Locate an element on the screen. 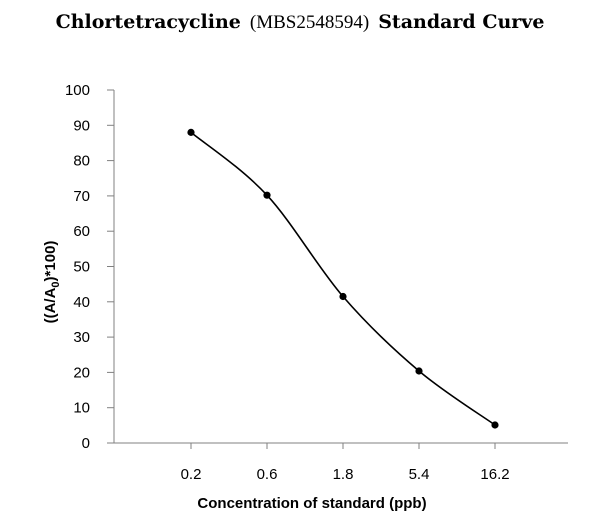 This screenshot has height=527, width=600. chart-title-id: (MBS2548594) is located at coordinates (309, 22).